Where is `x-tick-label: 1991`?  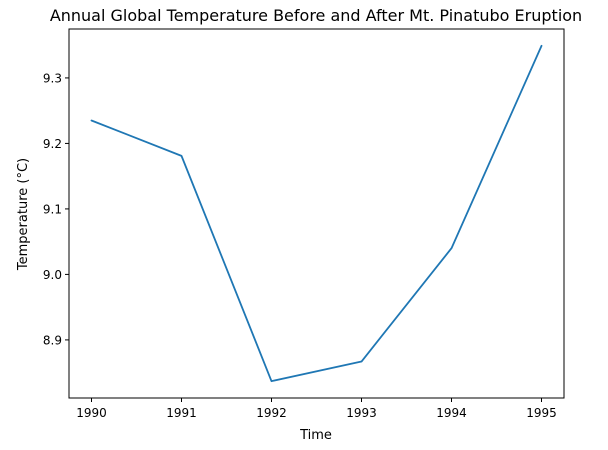 x-tick-label: 1991 is located at coordinates (181, 413).